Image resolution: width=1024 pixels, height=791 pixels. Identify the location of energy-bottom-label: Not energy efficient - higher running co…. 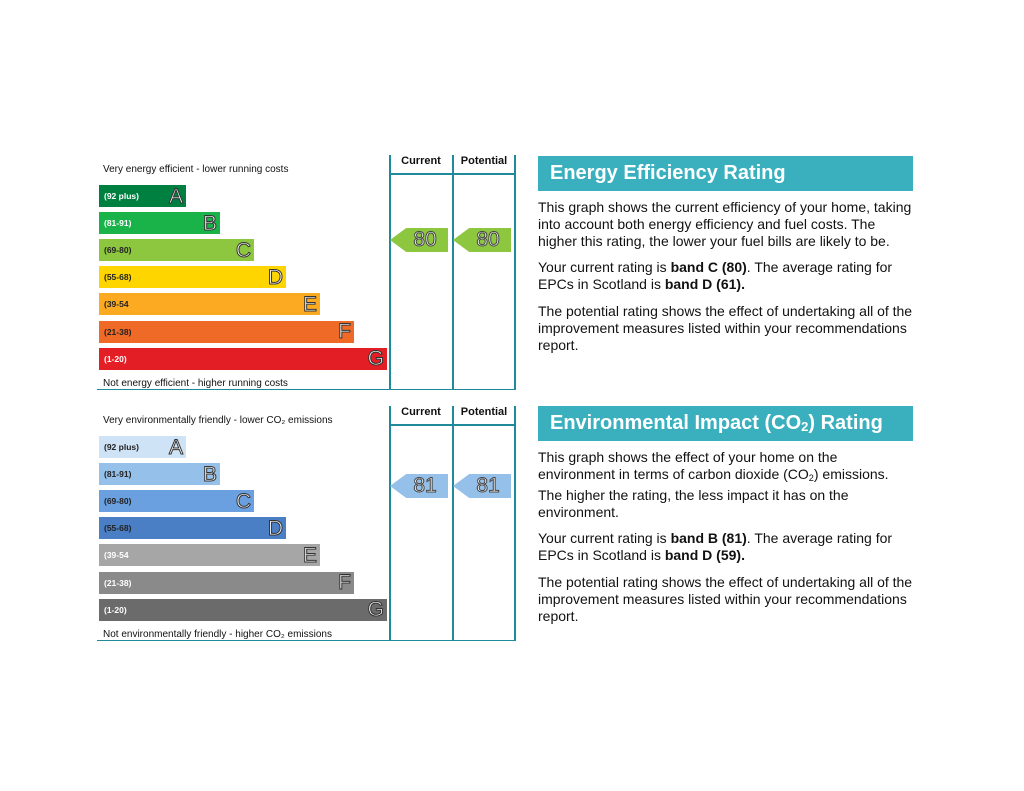
(195, 383).